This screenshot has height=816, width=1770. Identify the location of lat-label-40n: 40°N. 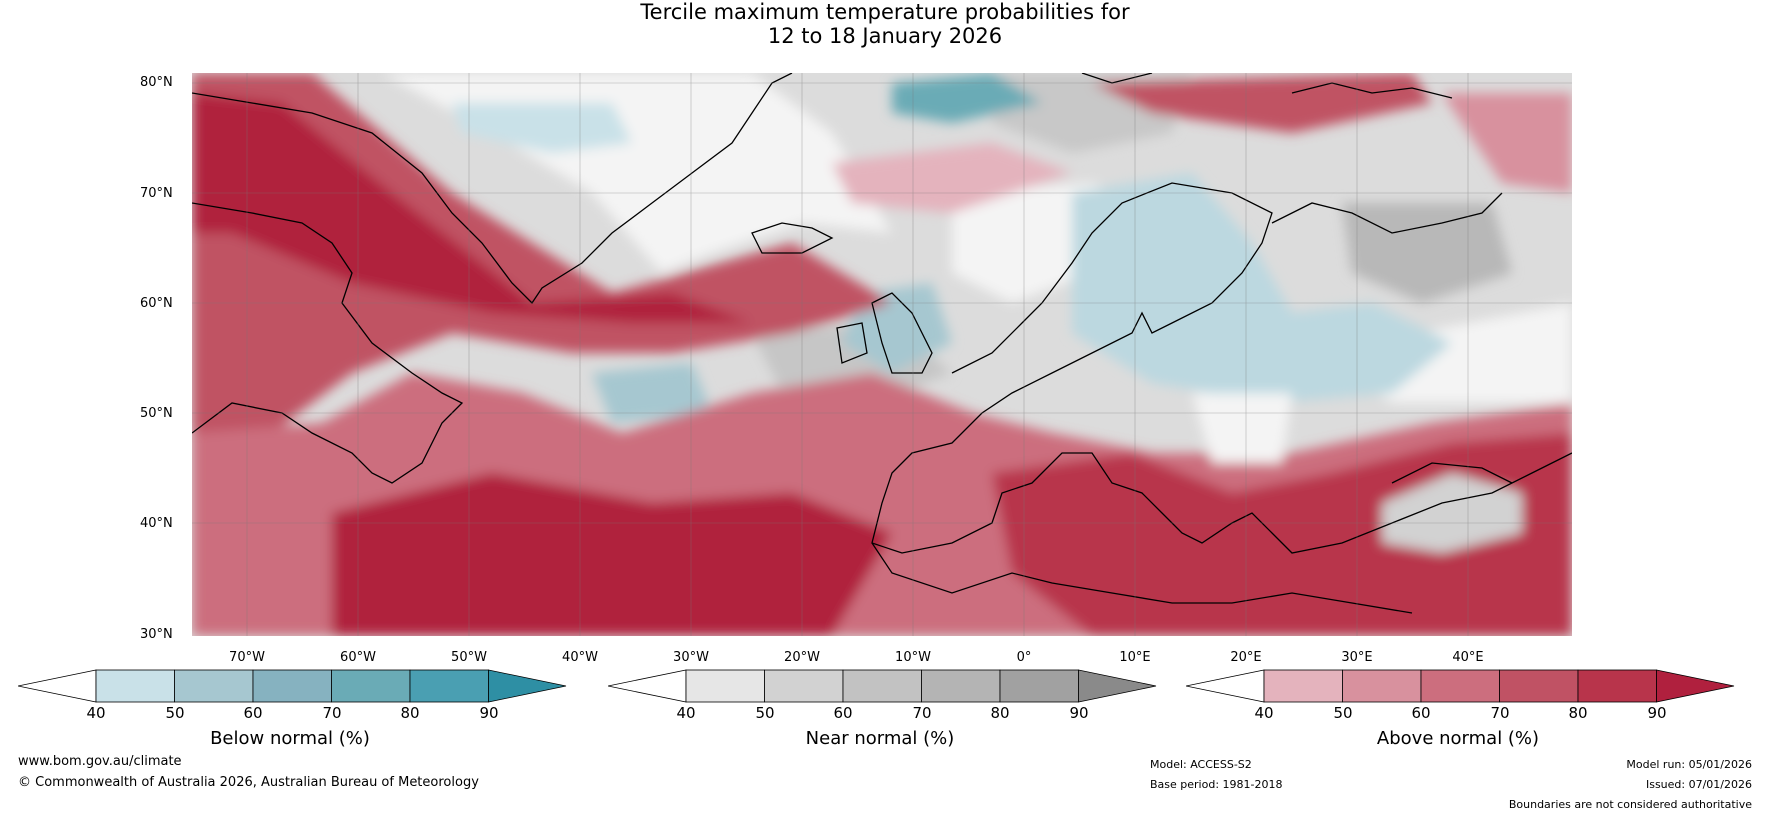
(156, 523).